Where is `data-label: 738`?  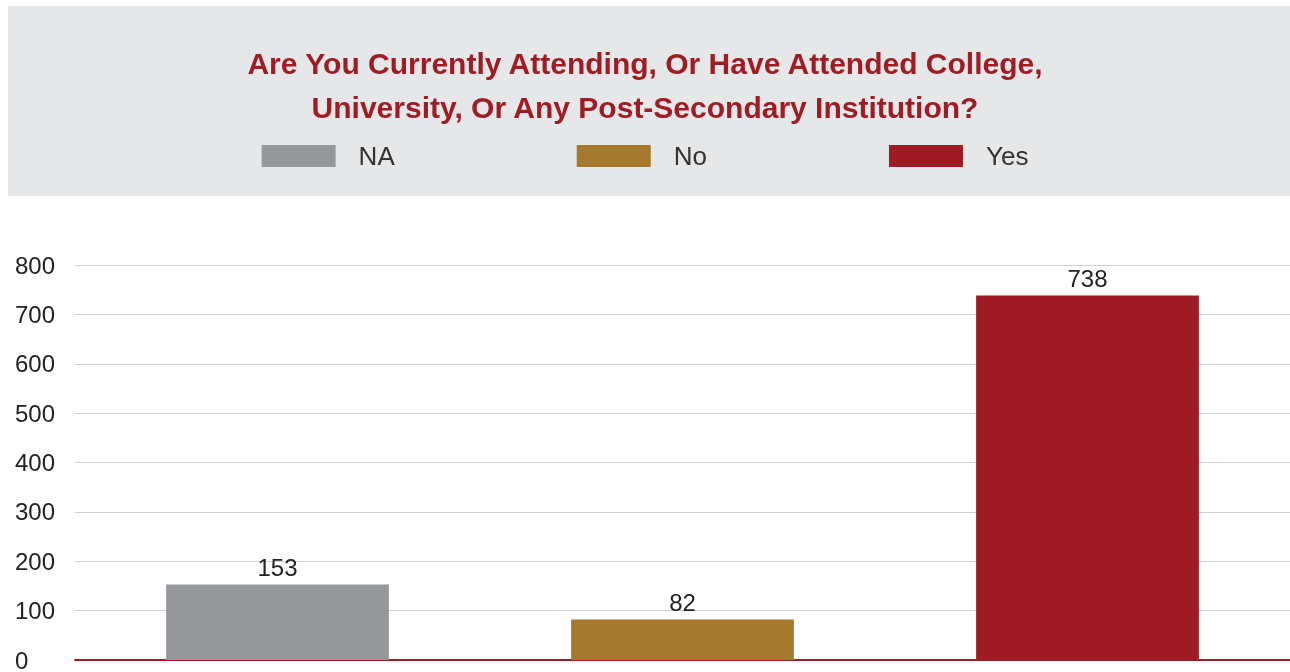
data-label: 738 is located at coordinates (1087, 279).